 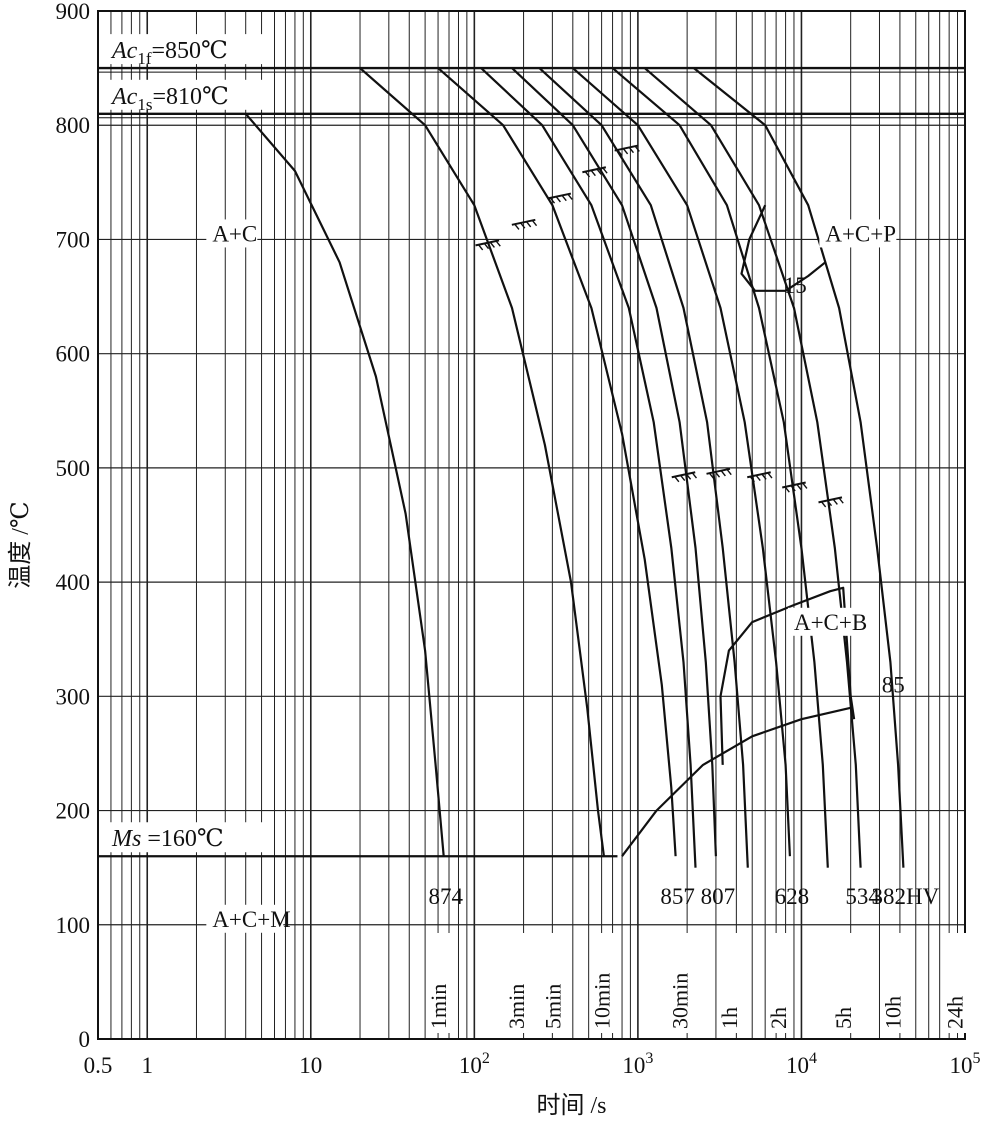 What do you see at coordinates (73, 925) in the screenshot?
I see `y-tick-label: 100` at bounding box center [73, 925].